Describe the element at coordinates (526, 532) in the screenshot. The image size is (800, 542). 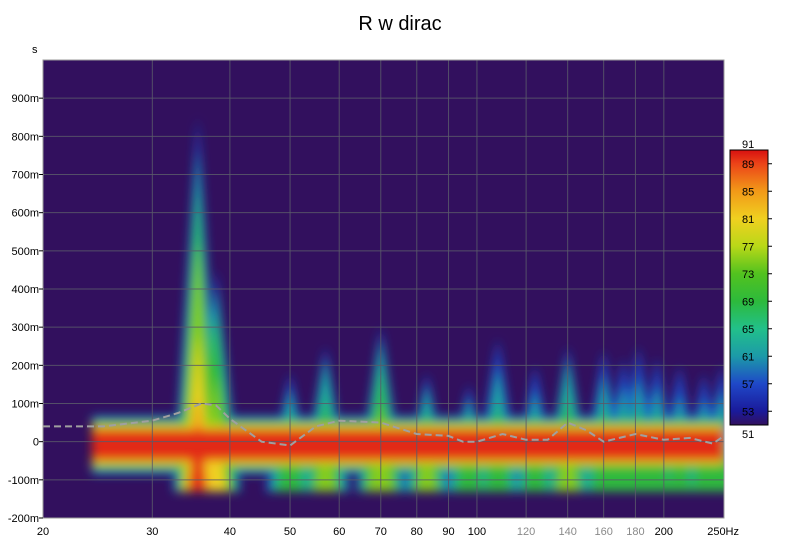
I see `x-tick-label: 120` at that location.